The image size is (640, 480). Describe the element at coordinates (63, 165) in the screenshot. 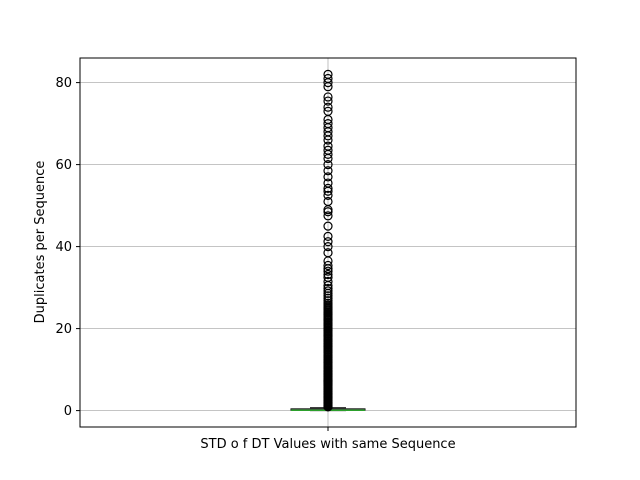

I see `y-tick-label: 60` at that location.